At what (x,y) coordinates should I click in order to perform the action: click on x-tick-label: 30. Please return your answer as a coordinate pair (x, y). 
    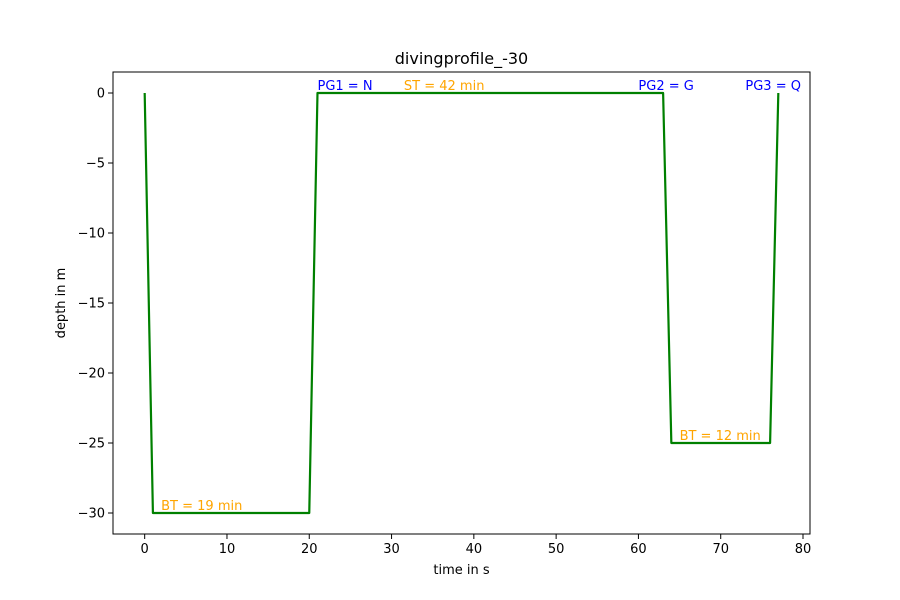
    Looking at the image, I should click on (391, 549).